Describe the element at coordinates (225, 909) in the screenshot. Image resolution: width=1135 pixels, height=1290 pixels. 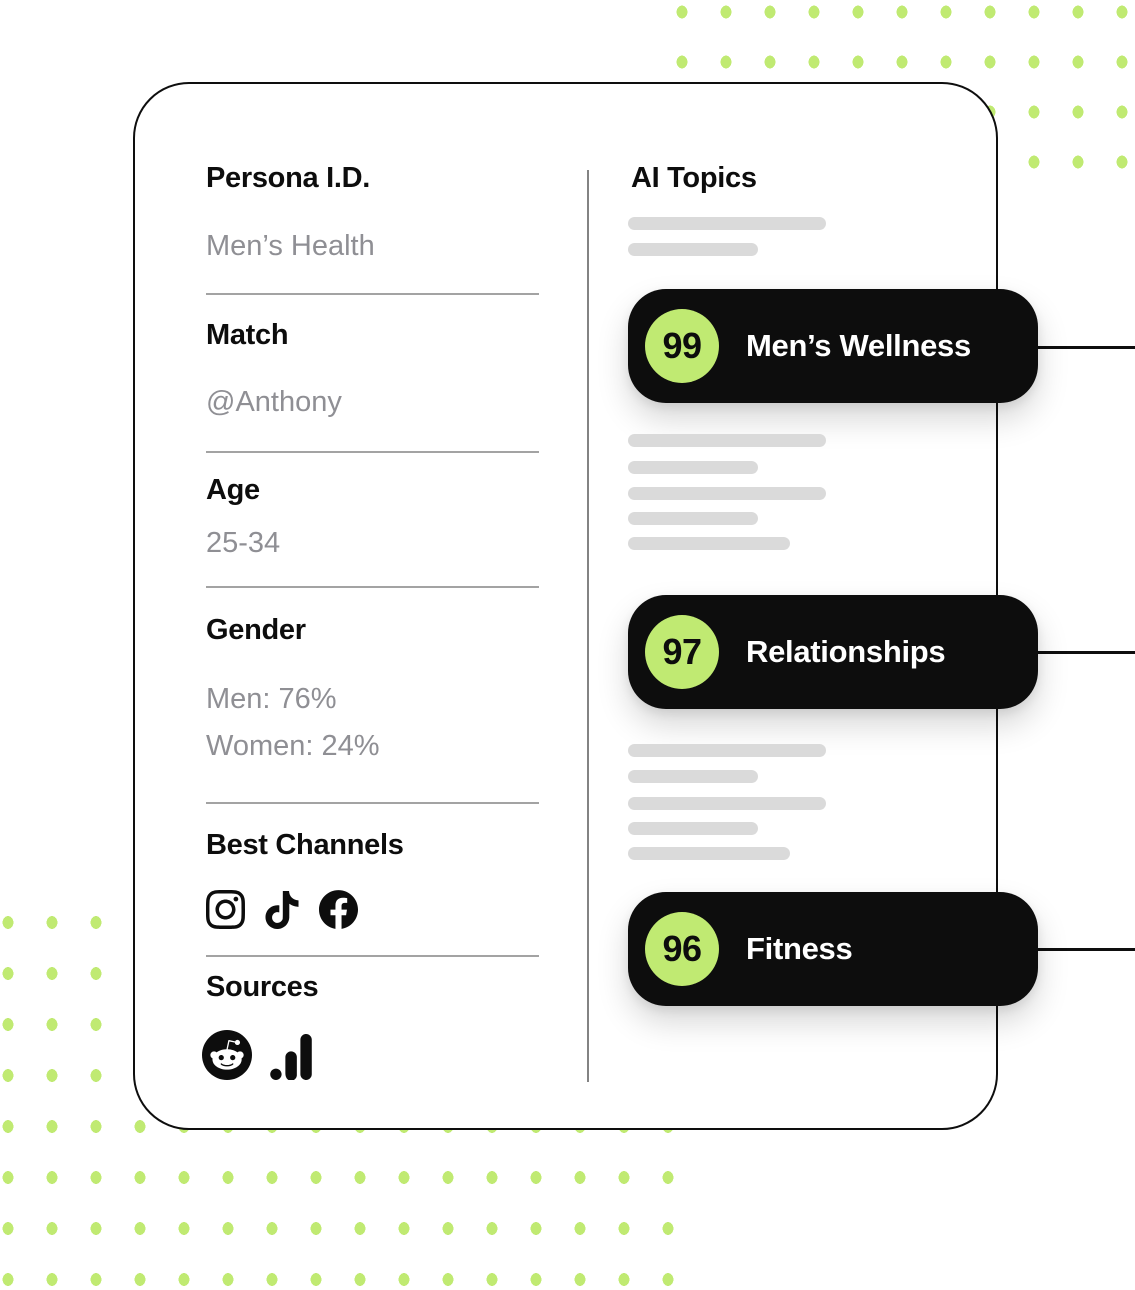
I see `instagram-icon` at that location.